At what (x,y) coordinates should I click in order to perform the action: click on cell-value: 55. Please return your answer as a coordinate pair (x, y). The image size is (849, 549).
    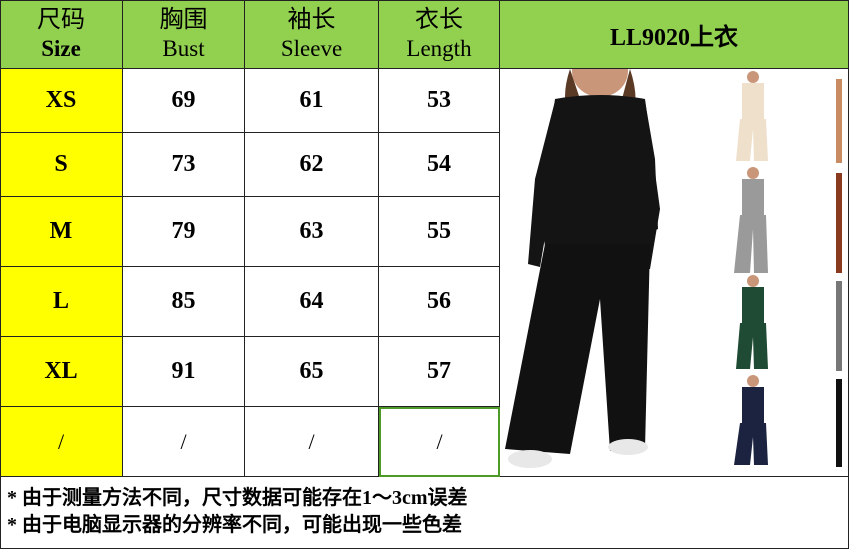
    Looking at the image, I should click on (439, 231).